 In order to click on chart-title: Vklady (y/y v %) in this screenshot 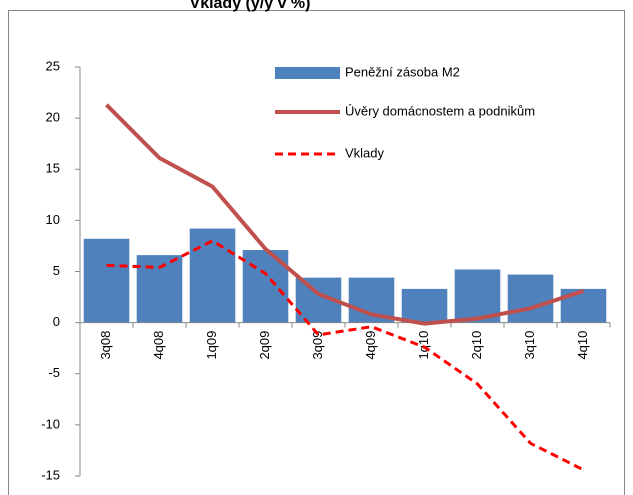, I will do `click(250, 6)`.